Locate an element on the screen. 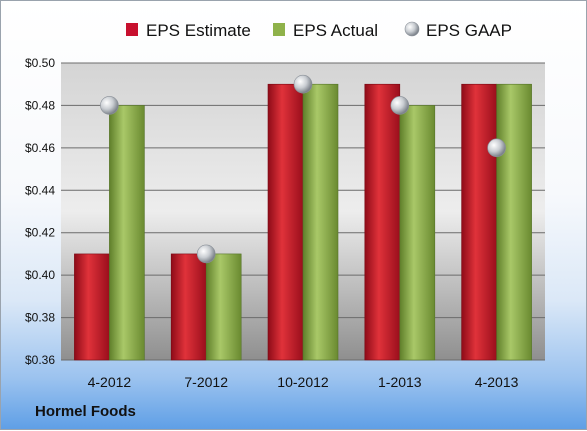 Image resolution: width=587 pixels, height=431 pixels. y-tick-label: $0.38 is located at coordinates (40, 318).